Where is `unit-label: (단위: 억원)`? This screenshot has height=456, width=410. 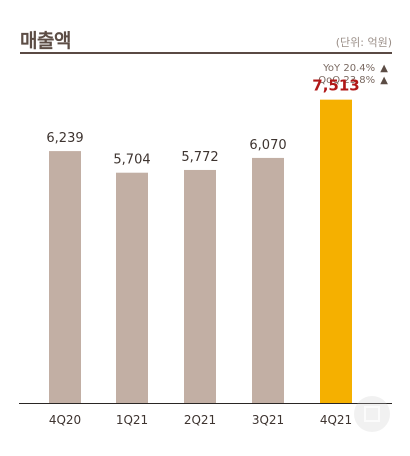 unit-label: (단위: 억원) is located at coordinates (363, 42).